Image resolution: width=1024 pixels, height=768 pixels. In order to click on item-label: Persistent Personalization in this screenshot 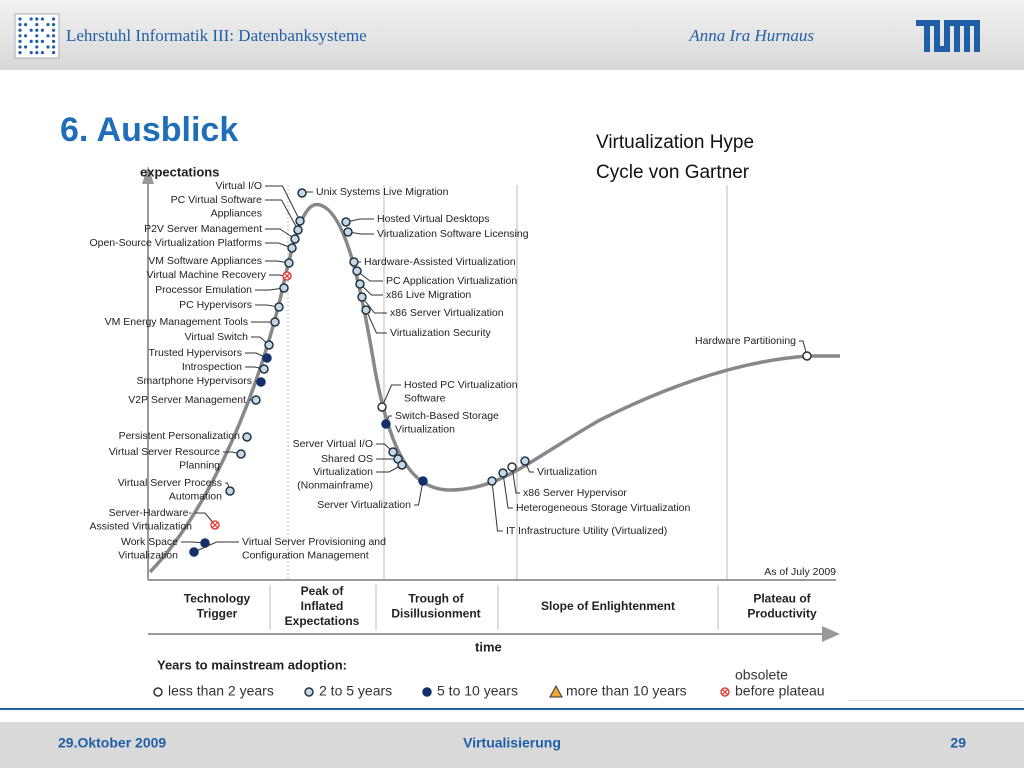, I will do `click(180, 436)`.